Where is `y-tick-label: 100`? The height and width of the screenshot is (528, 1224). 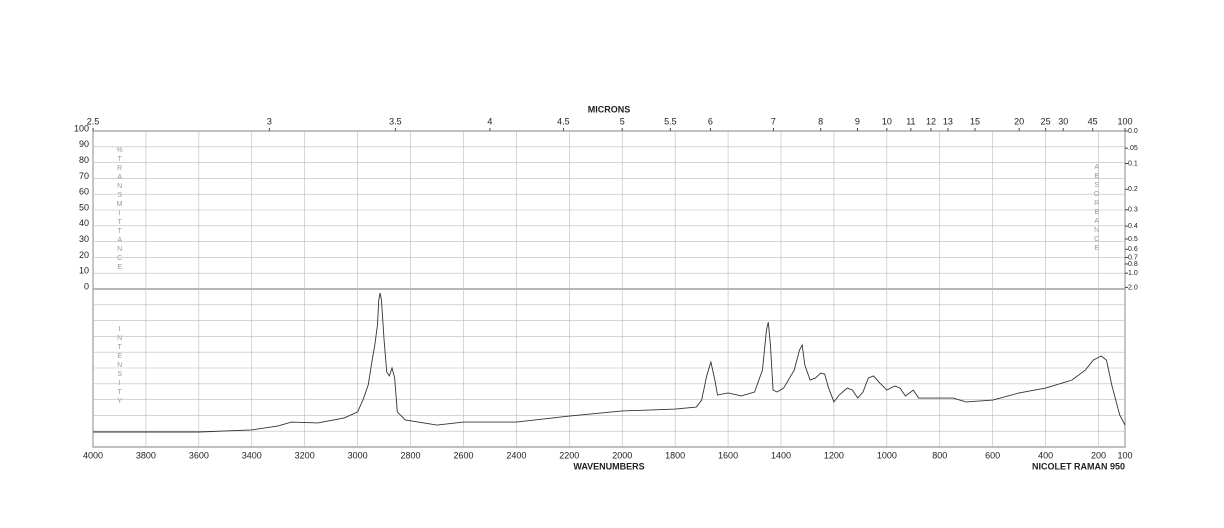
y-tick-label: 100 is located at coordinates (81, 128).